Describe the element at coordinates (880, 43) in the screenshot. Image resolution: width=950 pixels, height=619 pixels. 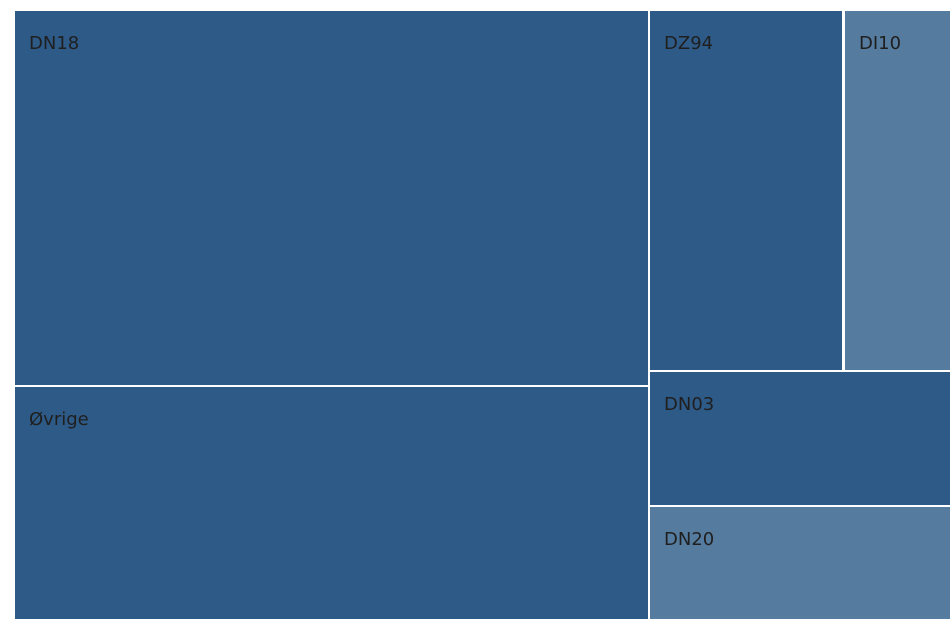
I see `treemap-tile-label-di10: DI10` at that location.